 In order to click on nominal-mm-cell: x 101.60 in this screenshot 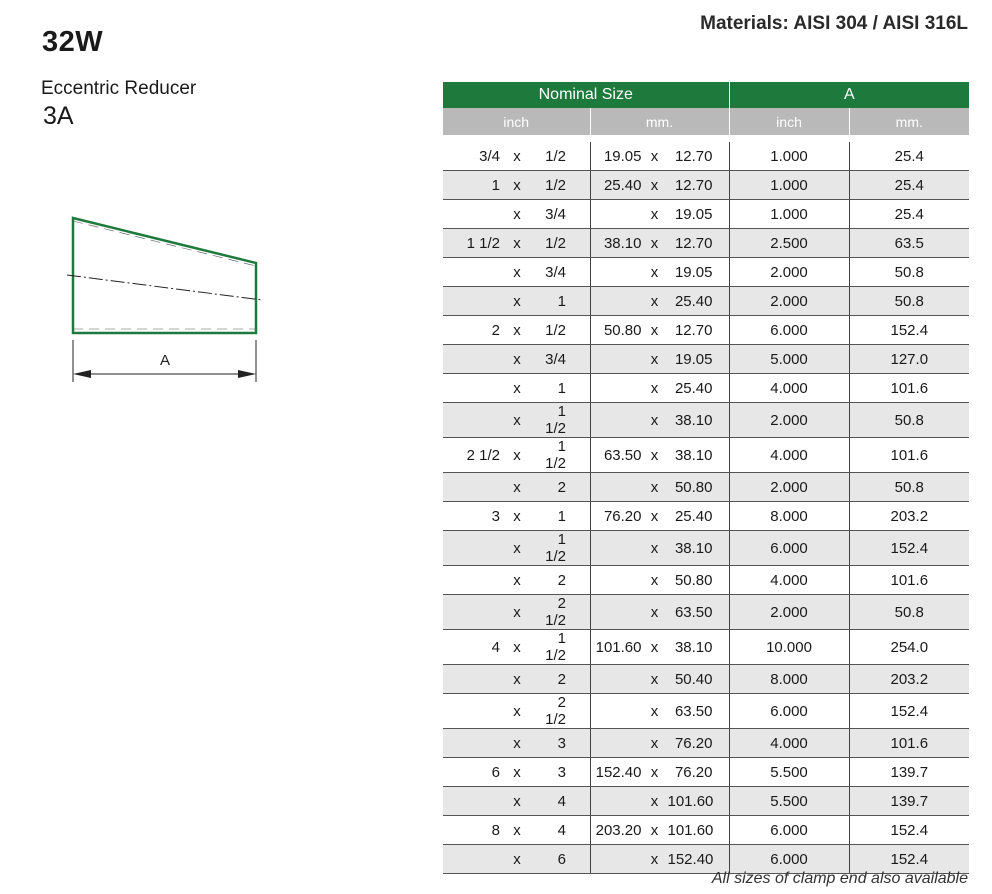, I will do `click(659, 801)`.